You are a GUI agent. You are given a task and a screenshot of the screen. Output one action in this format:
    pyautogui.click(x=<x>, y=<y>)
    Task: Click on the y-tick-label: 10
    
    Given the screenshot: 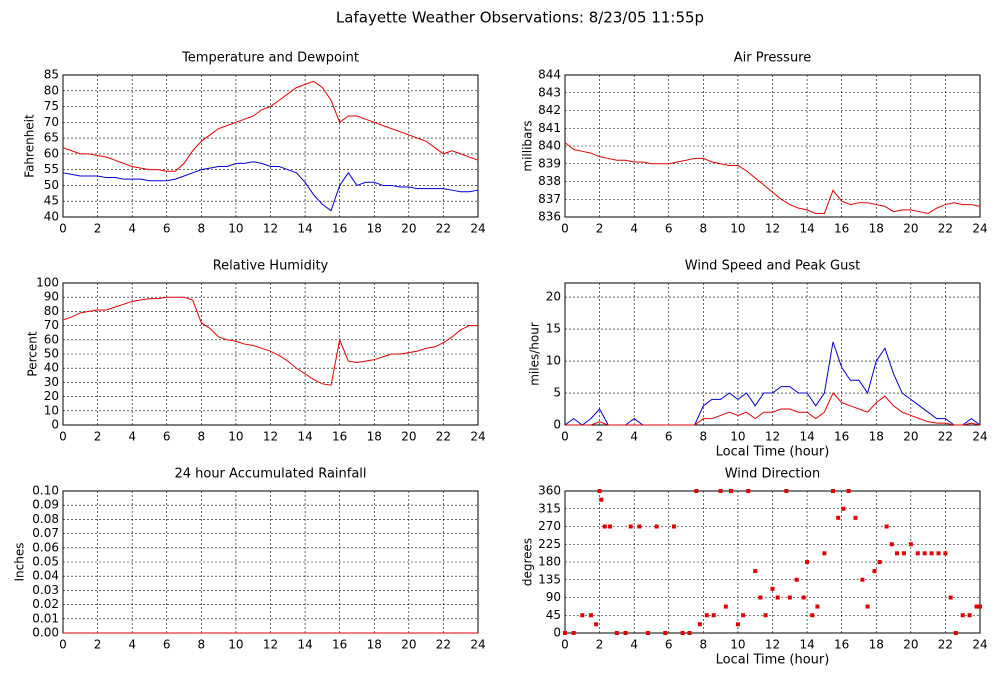 What is the action you would take?
    pyautogui.click(x=553, y=361)
    